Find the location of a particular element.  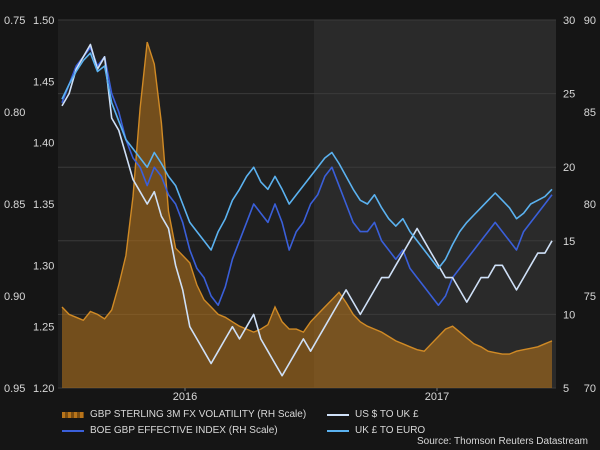

right-outer-tick-label: 75 is located at coordinates (590, 297).